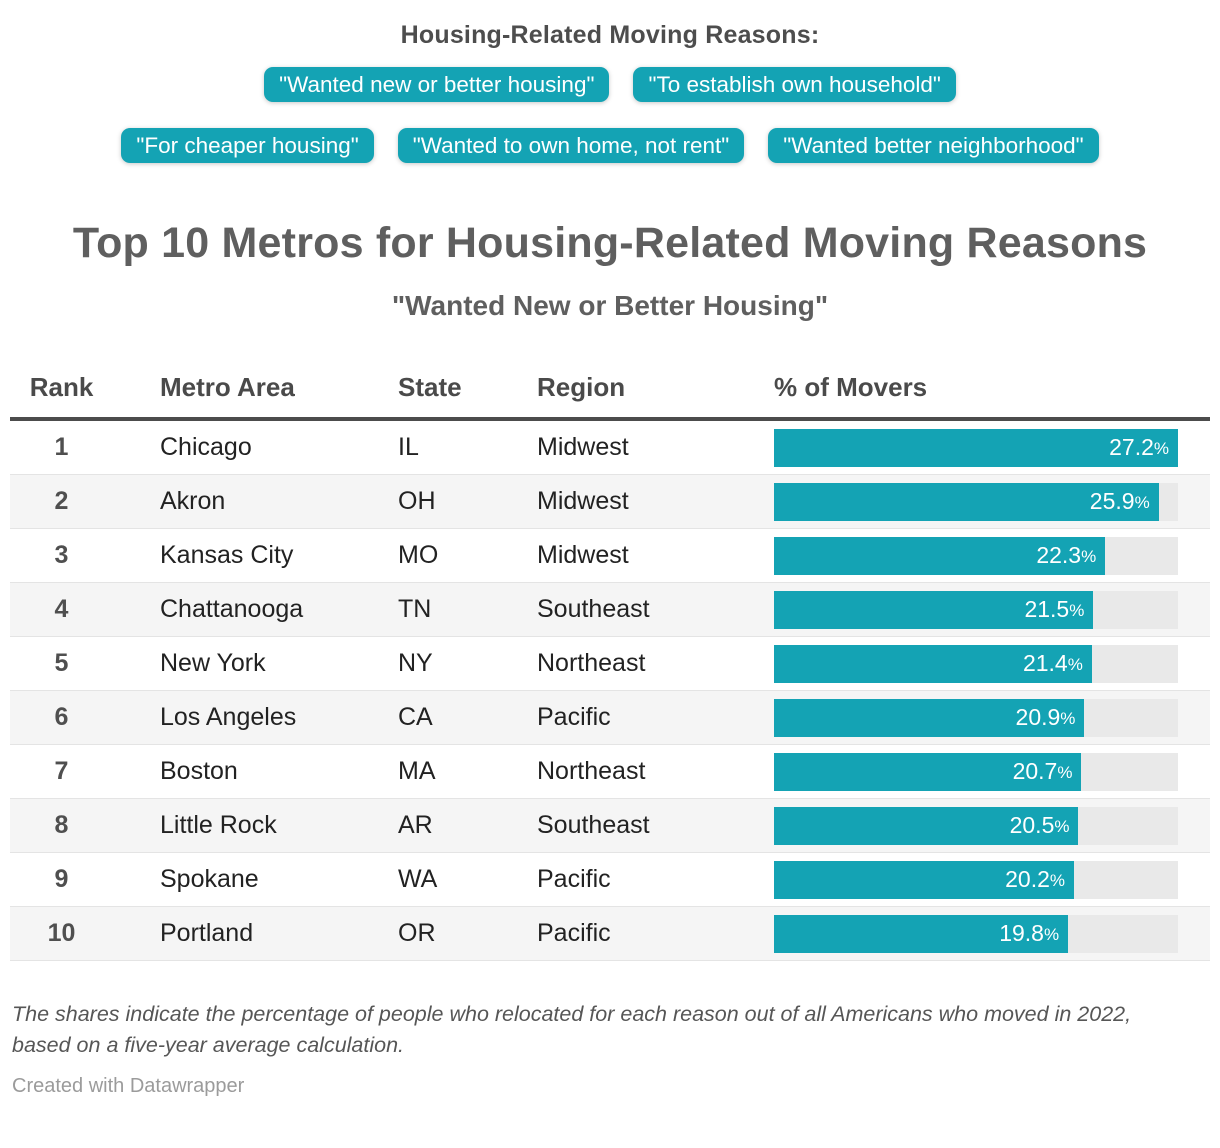 This screenshot has height=1148, width=1220. I want to click on bar-track: 19.8%, so click(976, 933).